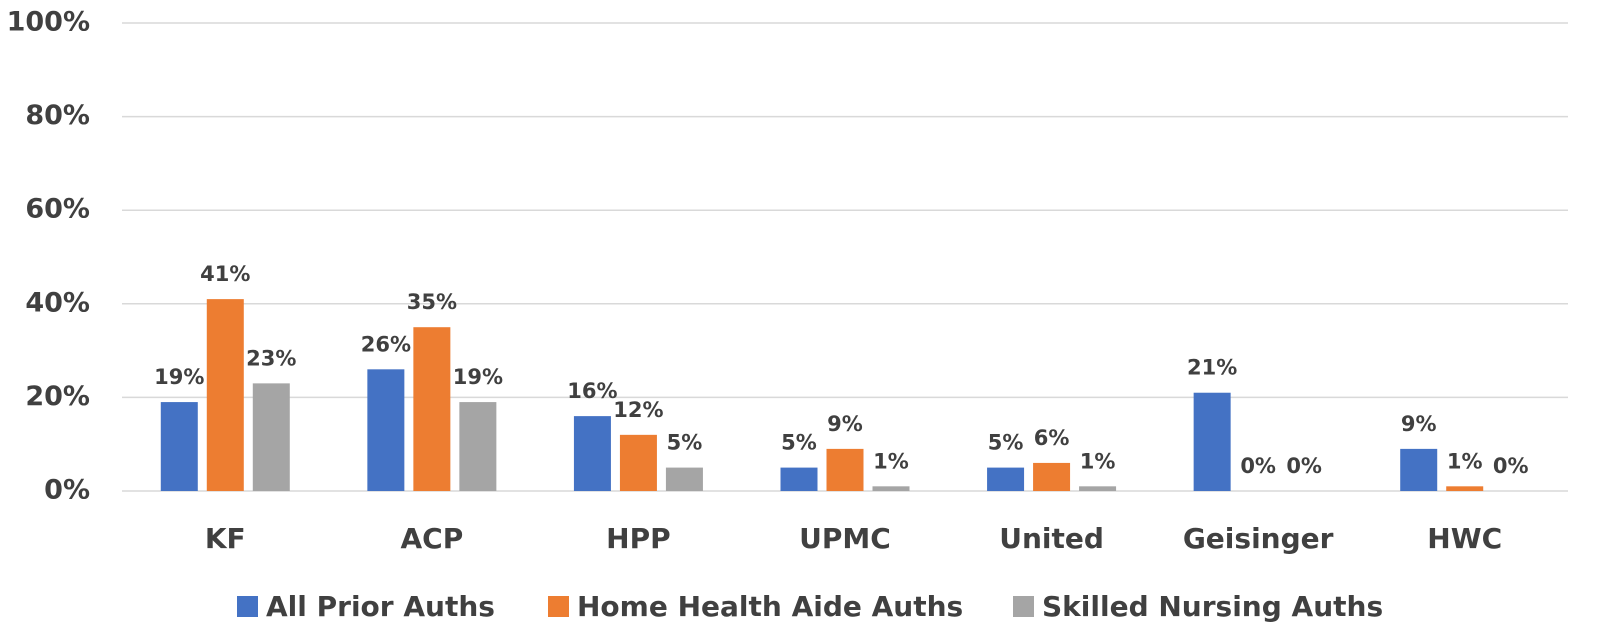  I want to click on x-tick-label: United, so click(1051, 538).